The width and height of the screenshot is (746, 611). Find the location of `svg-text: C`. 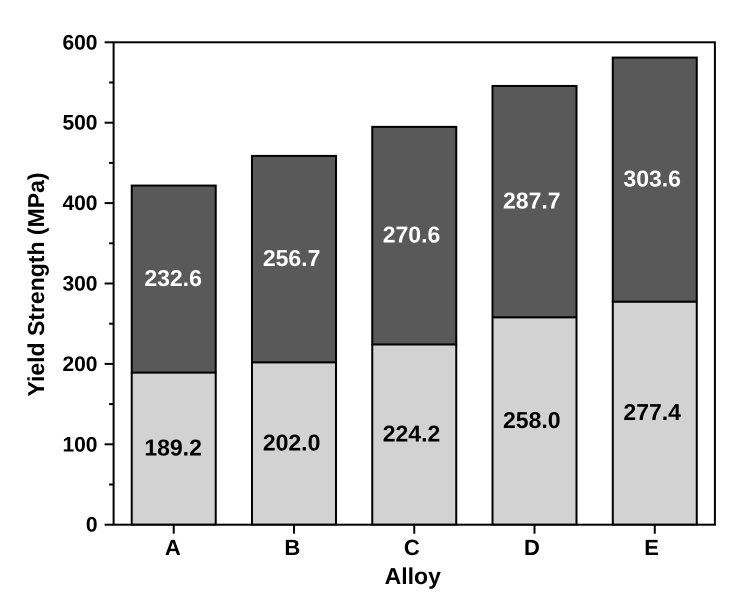

svg-text: C is located at coordinates (412, 547).